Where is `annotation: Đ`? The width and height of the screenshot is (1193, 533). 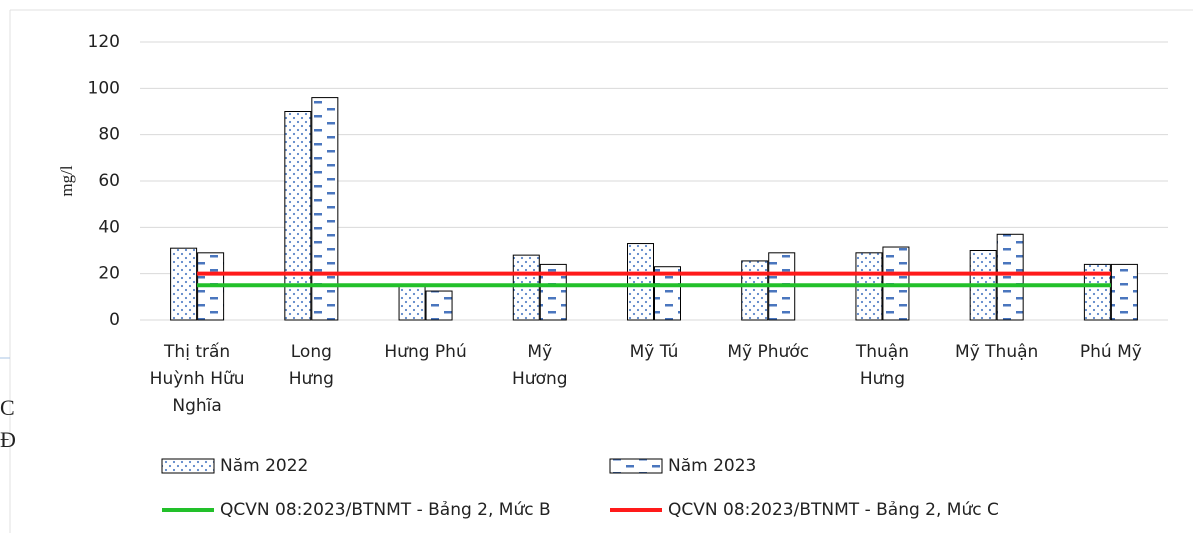 annotation: Đ is located at coordinates (8, 439).